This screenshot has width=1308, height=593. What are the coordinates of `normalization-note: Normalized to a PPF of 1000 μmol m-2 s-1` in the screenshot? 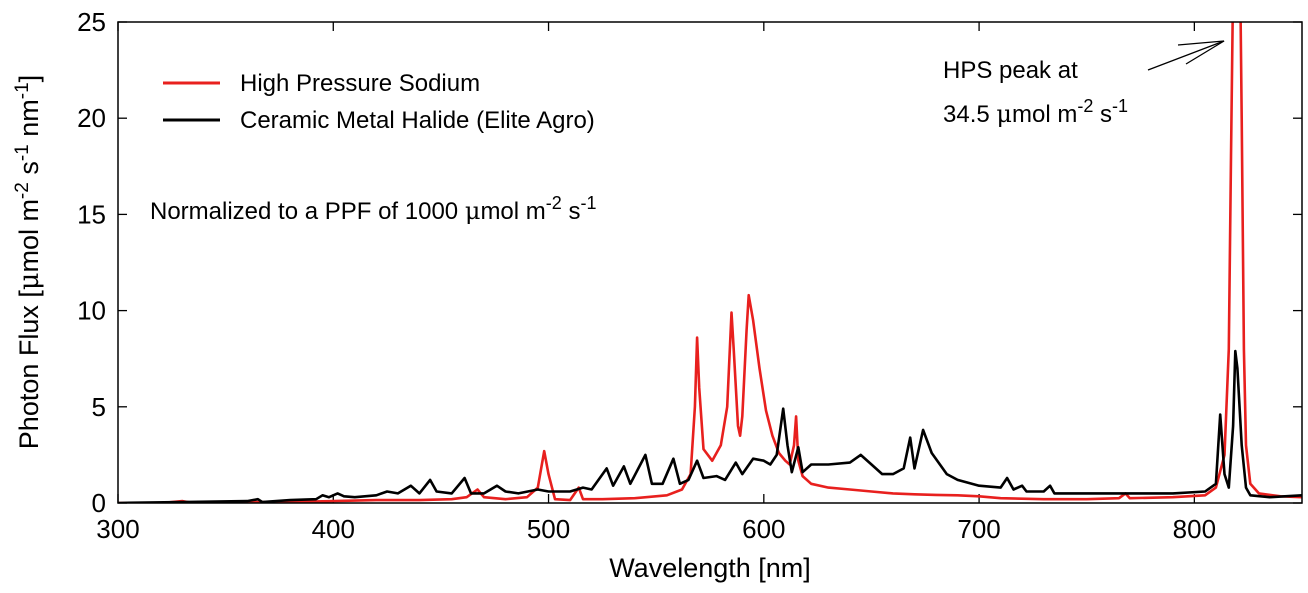 It's located at (373, 209).